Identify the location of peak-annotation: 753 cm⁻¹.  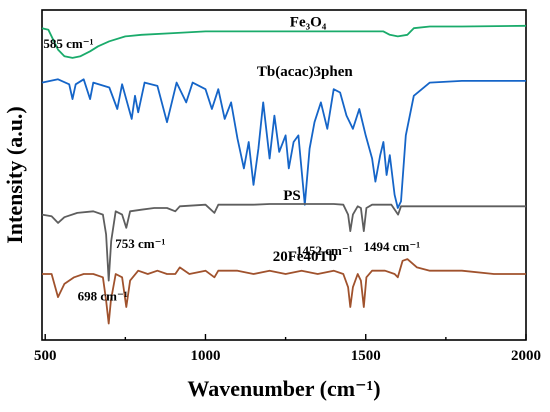
(140, 243).